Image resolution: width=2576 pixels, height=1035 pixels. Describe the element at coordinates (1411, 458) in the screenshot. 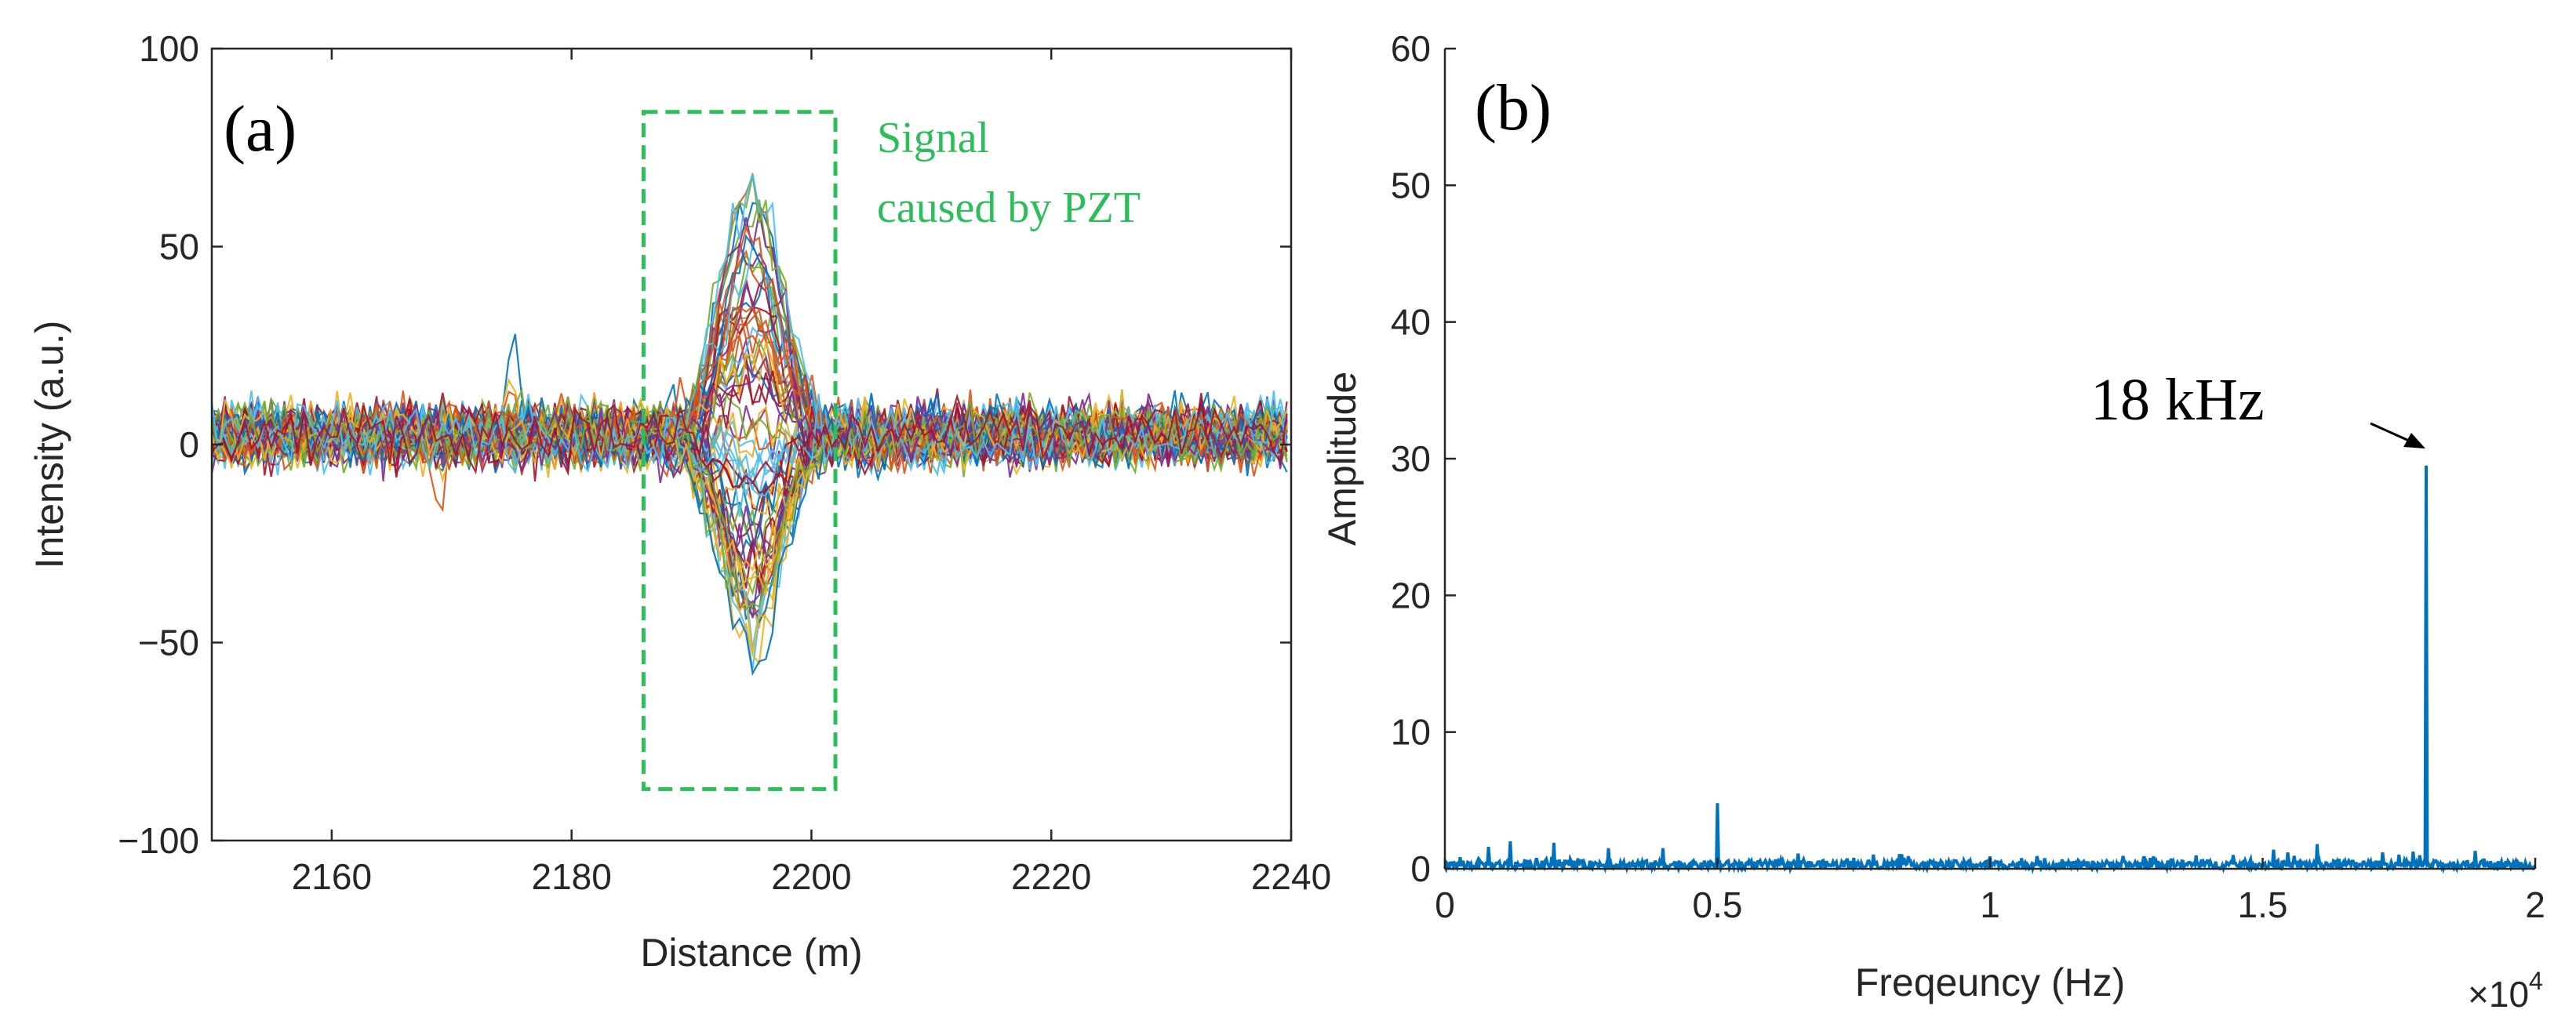

I see `y-tick-label: 30` at that location.